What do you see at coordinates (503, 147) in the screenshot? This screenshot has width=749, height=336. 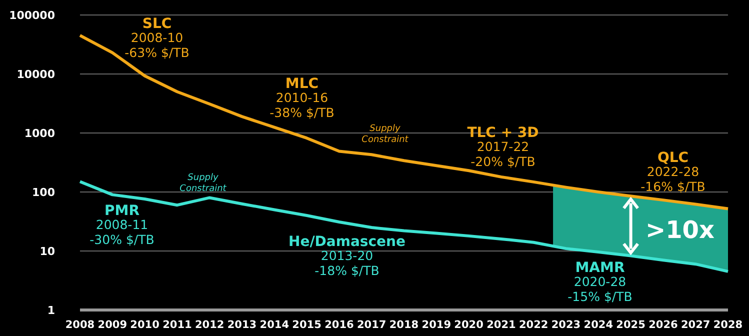 I see `annotation: TLC + 3D 2017-22 -20% $/TB` at bounding box center [503, 147].